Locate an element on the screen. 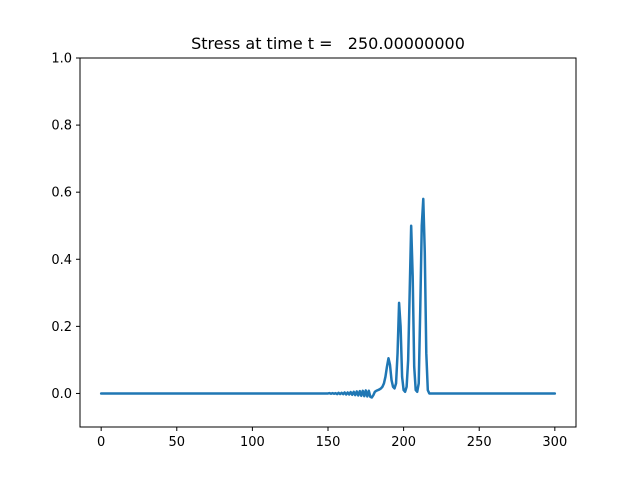 The width and height of the screenshot is (640, 480). y-tick-label: 0.8 is located at coordinates (61, 126).